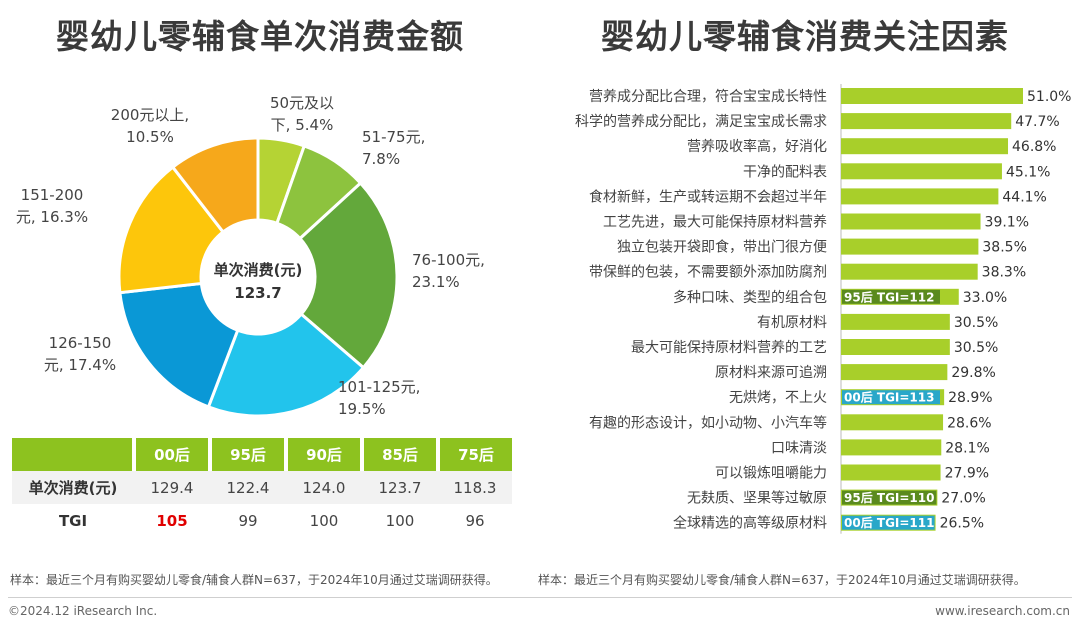 This screenshot has width=1080, height=625. What do you see at coordinates (771, 373) in the screenshot?
I see `bar-category-label: 原材料来源可追溯` at bounding box center [771, 373].